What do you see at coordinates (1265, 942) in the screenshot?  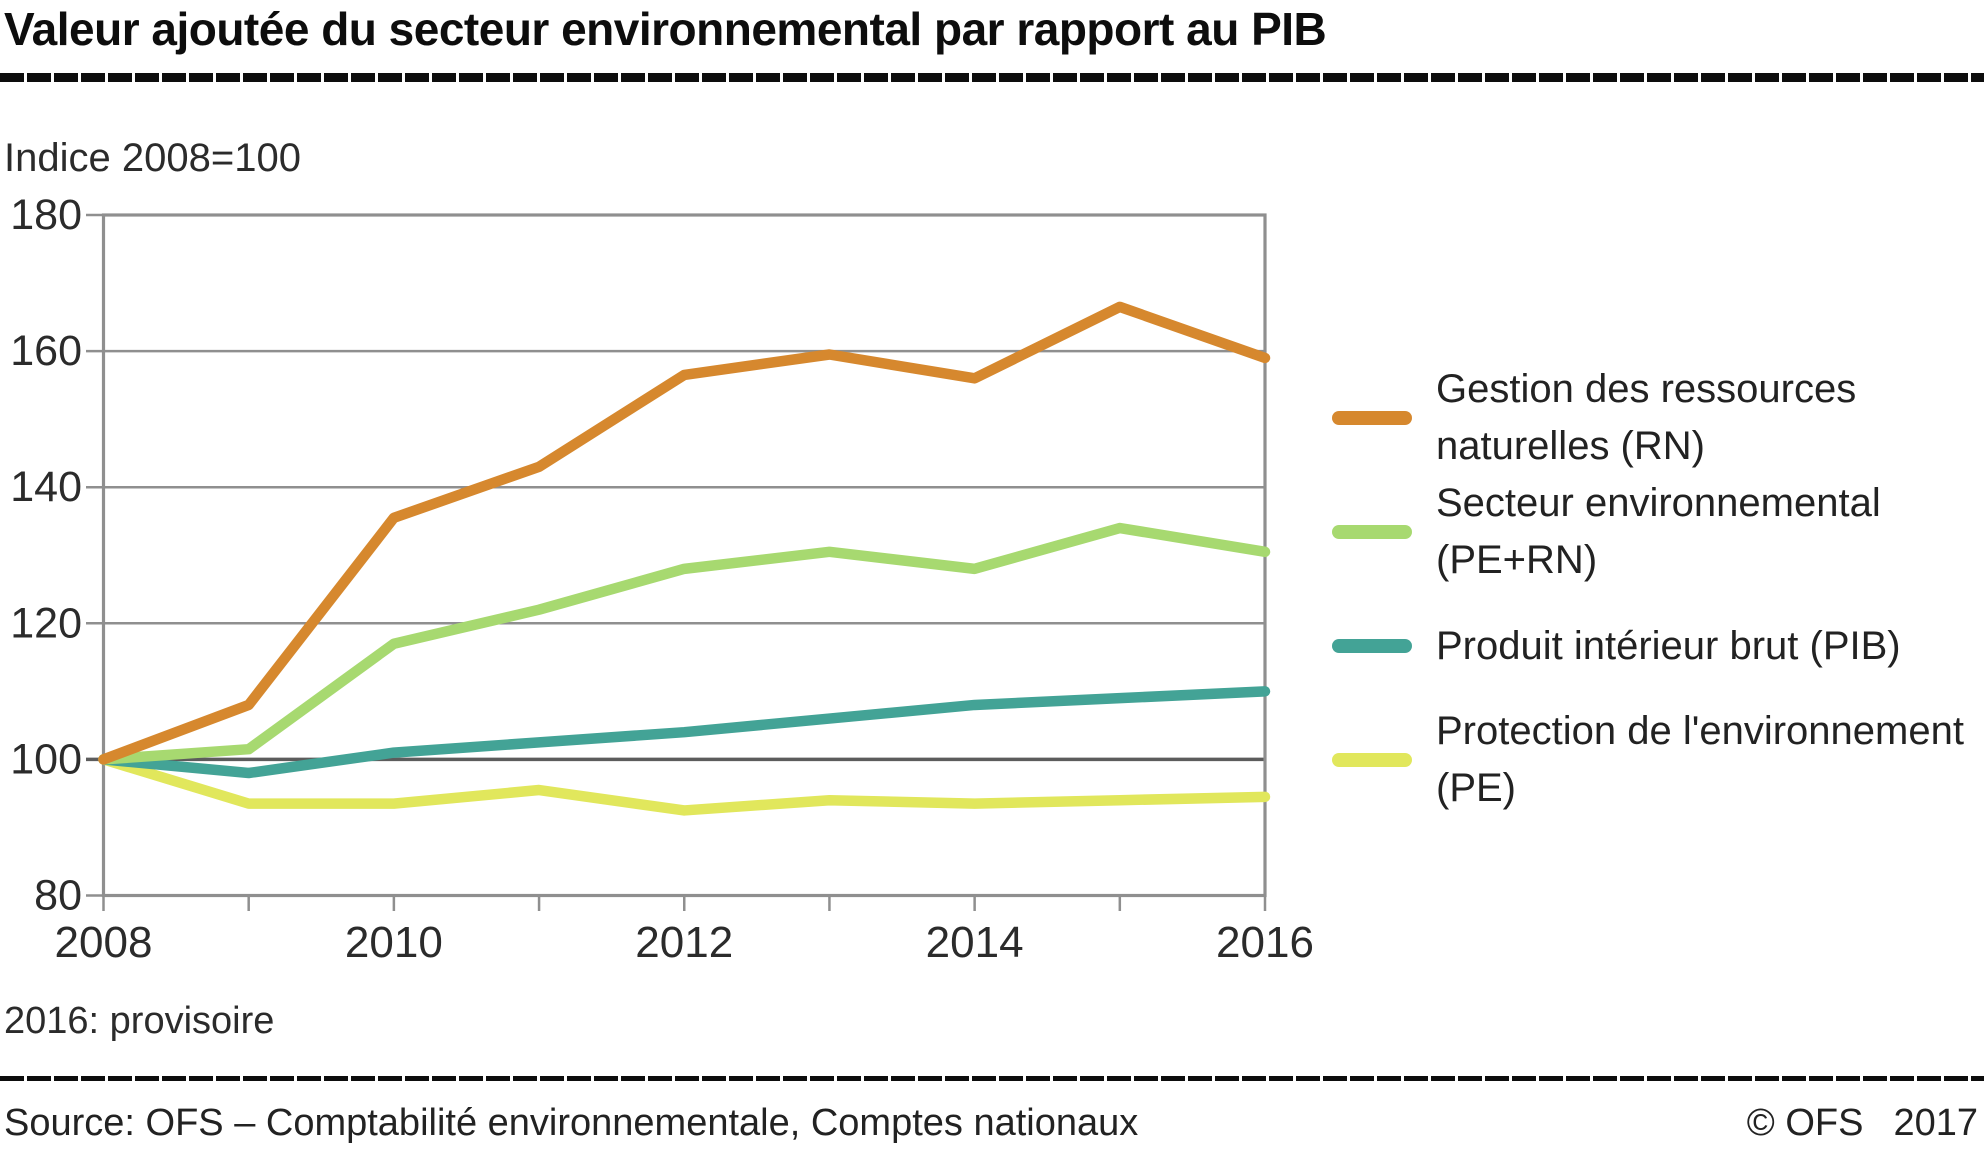 I see `x-axis-label: 2016` at bounding box center [1265, 942].